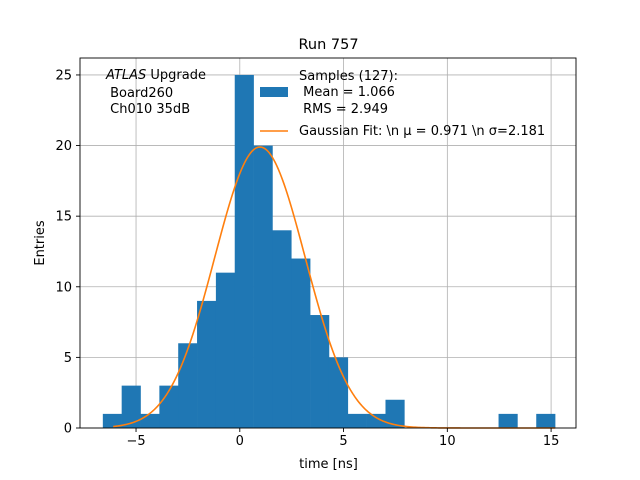 The height and width of the screenshot is (480, 640). Describe the element at coordinates (139, 93) in the screenshot. I see `annotation-board: Board260` at that location.